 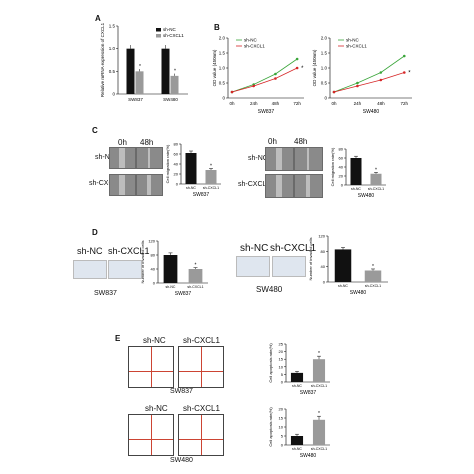 I want to click on flow-plot-sw837-shnc, so click(x=151, y=367).